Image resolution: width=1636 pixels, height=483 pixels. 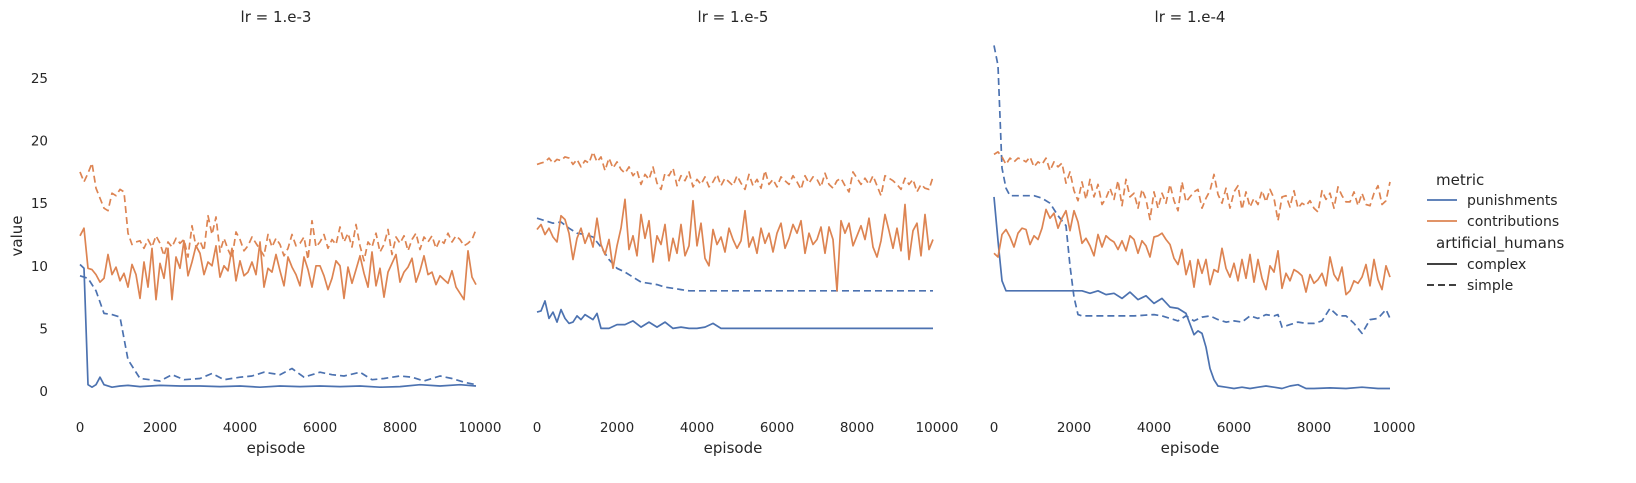 I want to click on panel-title: lr = 1.e-5, so click(x=733, y=17).